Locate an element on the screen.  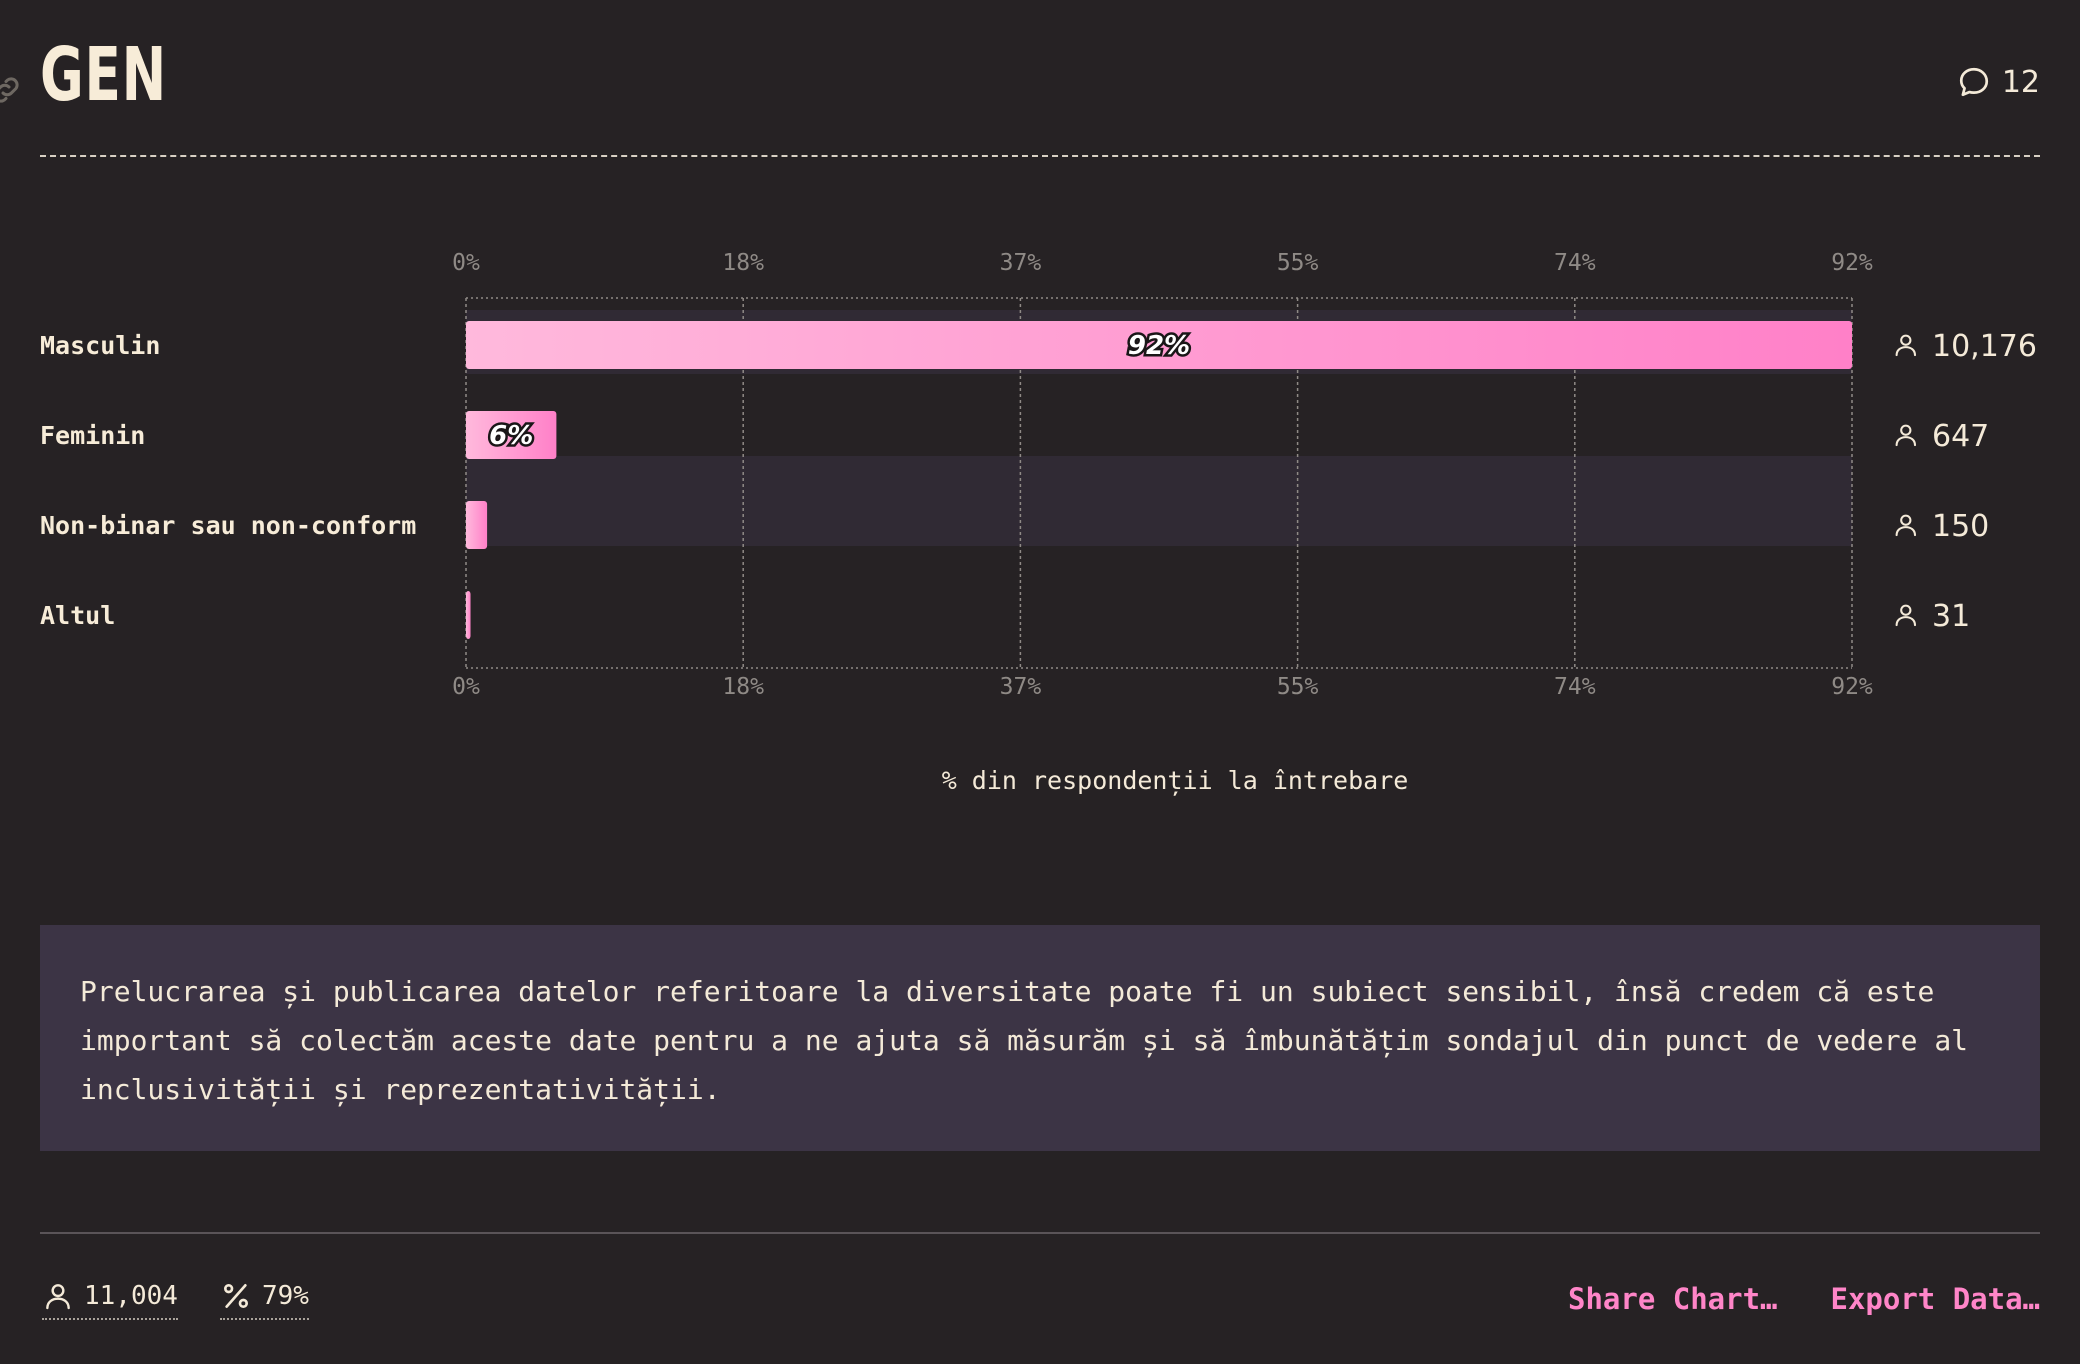
tick-label-bottom: 92% is located at coordinates (1852, 687).